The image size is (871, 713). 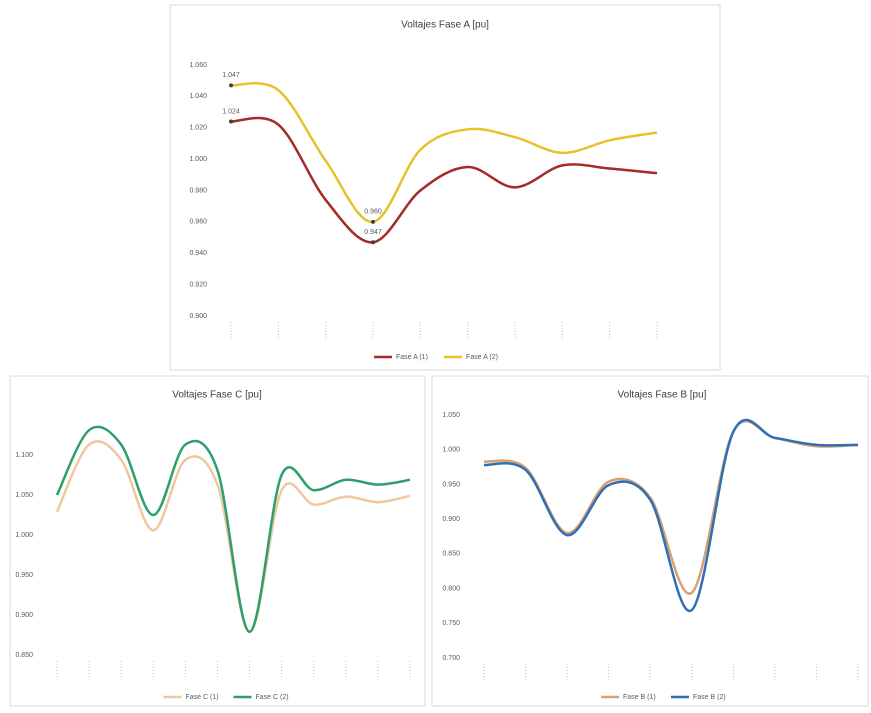 I want to click on data-label: 0.947, so click(x=373, y=232).